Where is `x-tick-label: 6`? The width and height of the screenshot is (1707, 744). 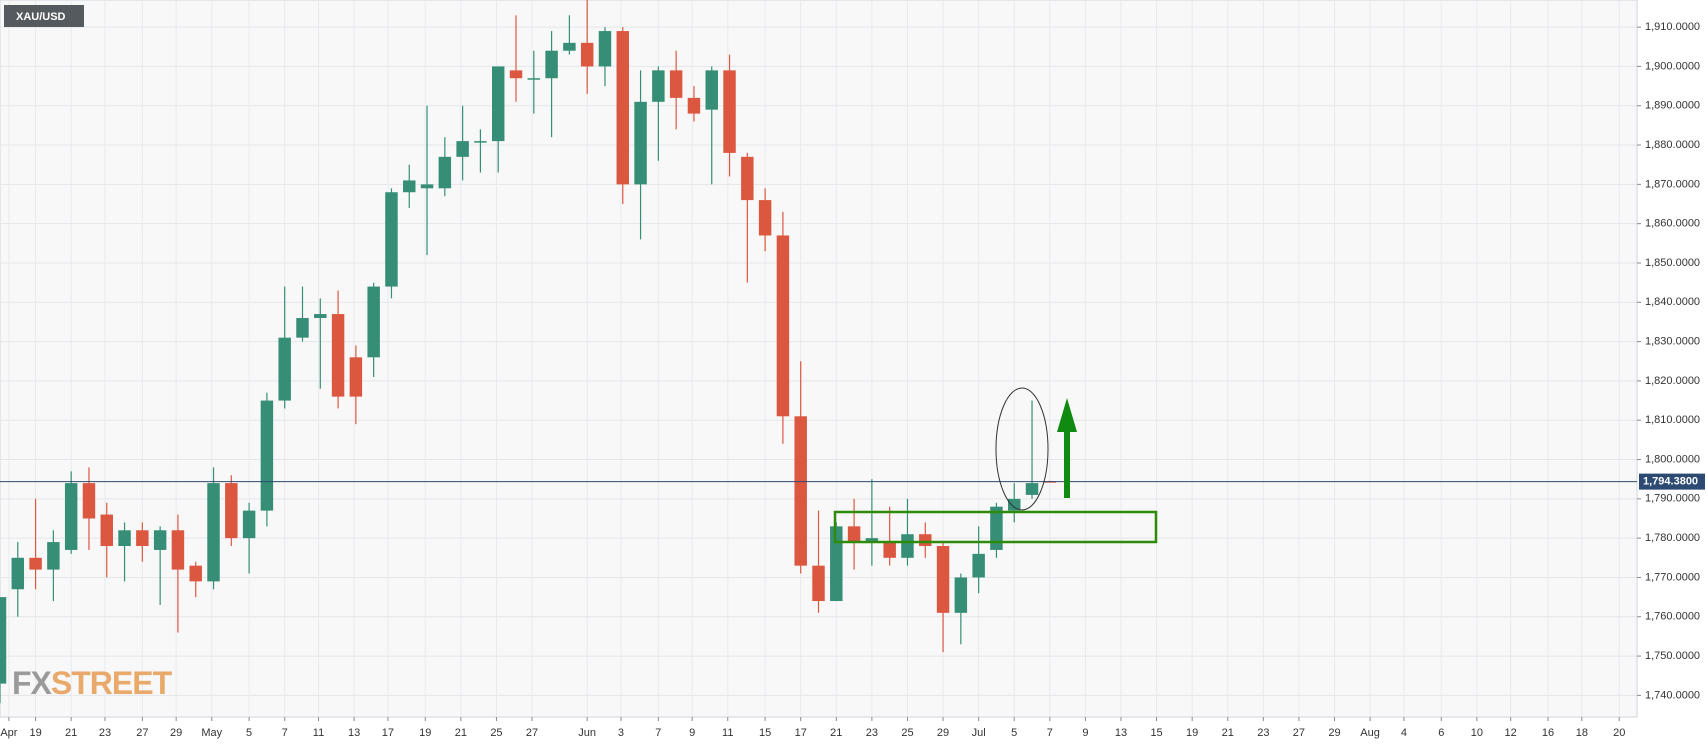 x-tick-label: 6 is located at coordinates (1441, 733).